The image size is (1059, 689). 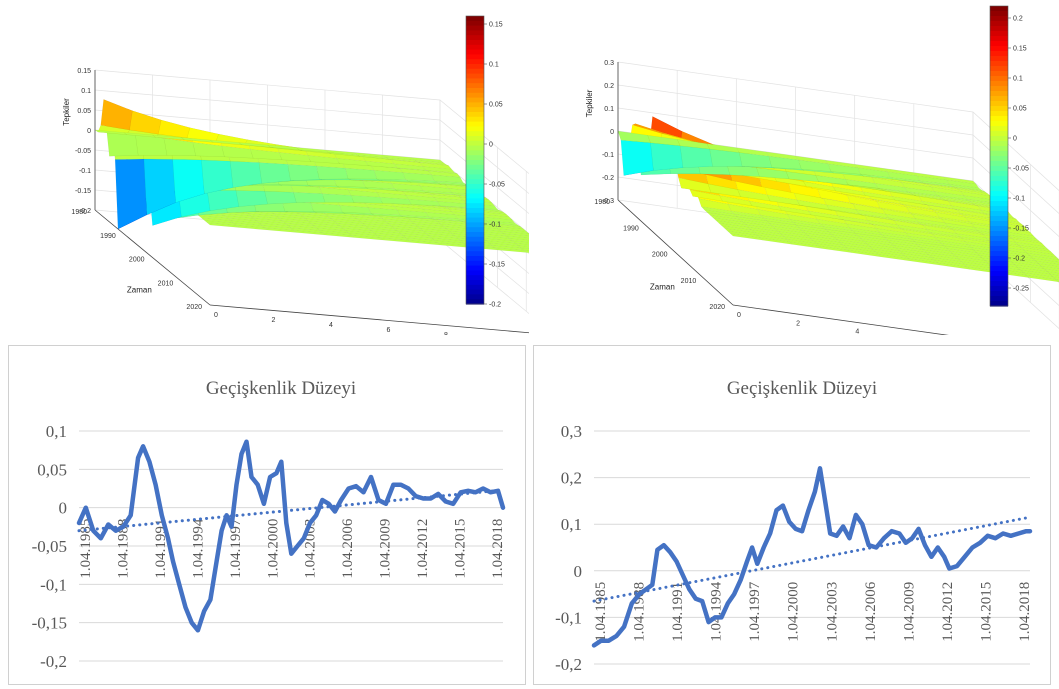 I want to click on surface-mesh, so click(x=311, y=176).